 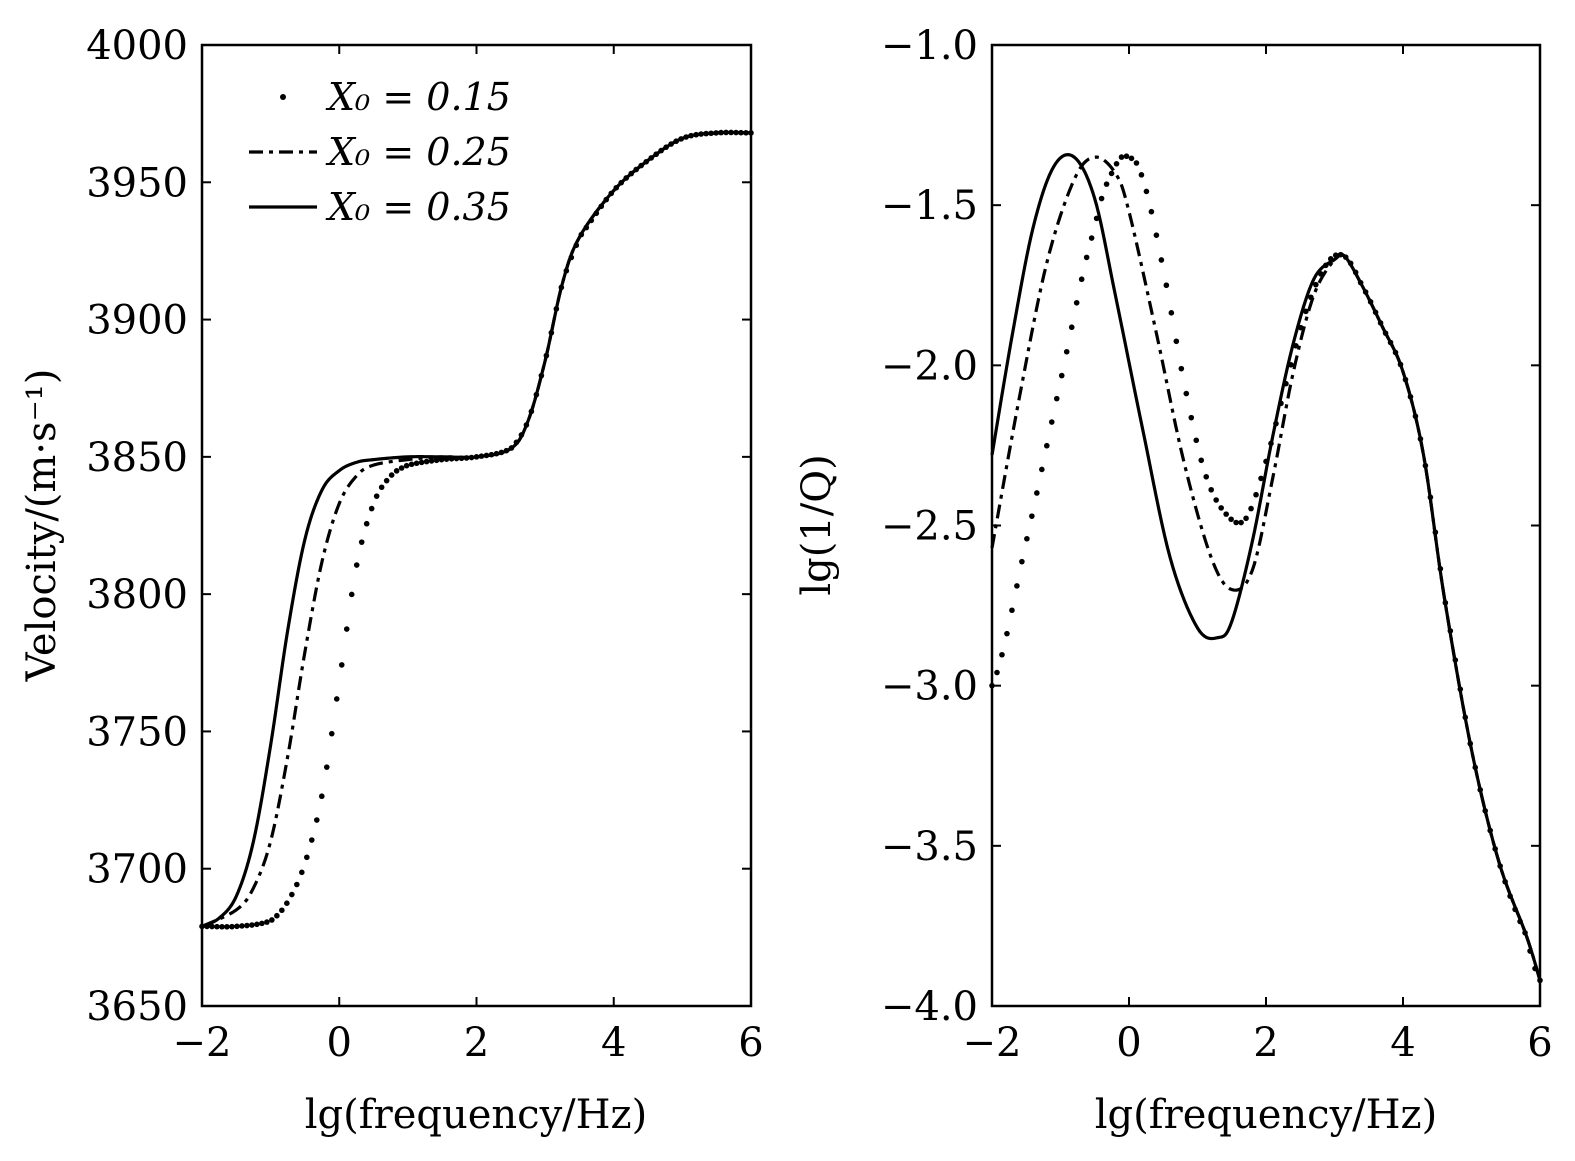 I want to click on y-tick-label: 4000, so click(x=137, y=46).